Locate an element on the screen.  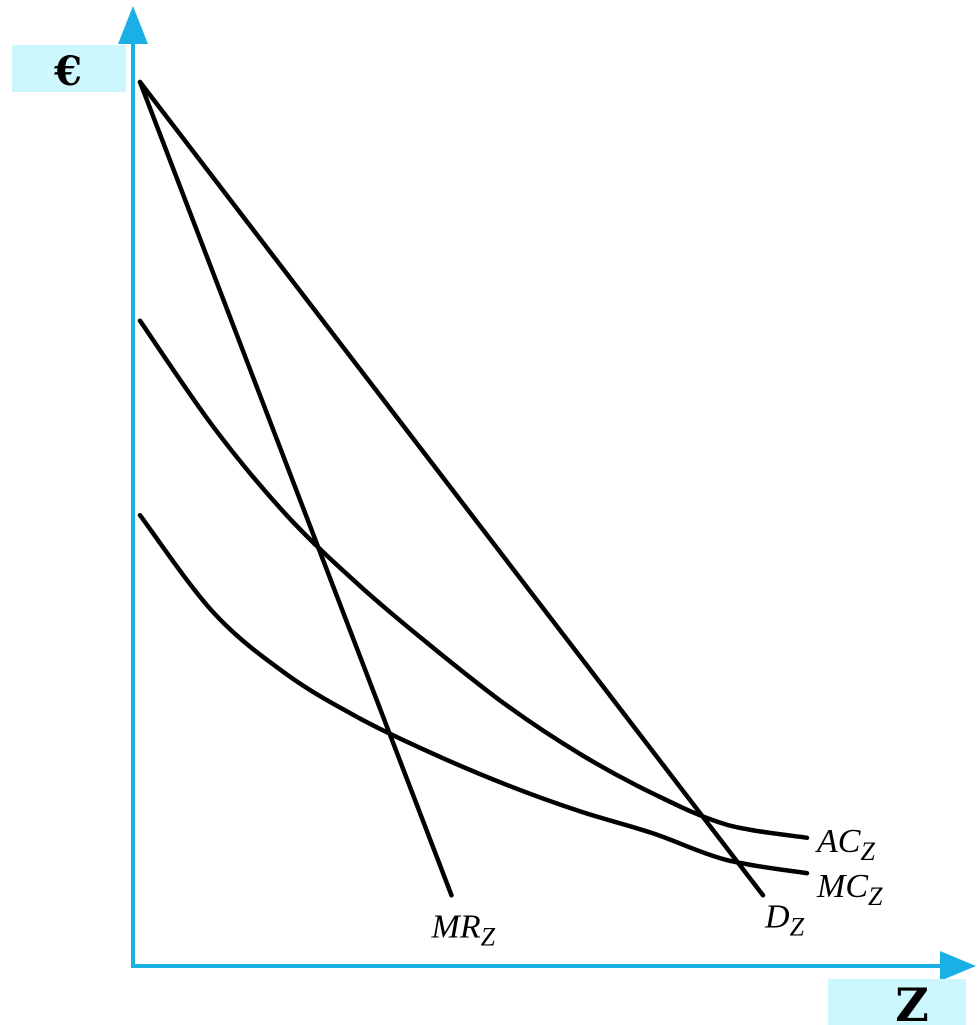
series-label-mr: MRZ is located at coordinates (463, 929).